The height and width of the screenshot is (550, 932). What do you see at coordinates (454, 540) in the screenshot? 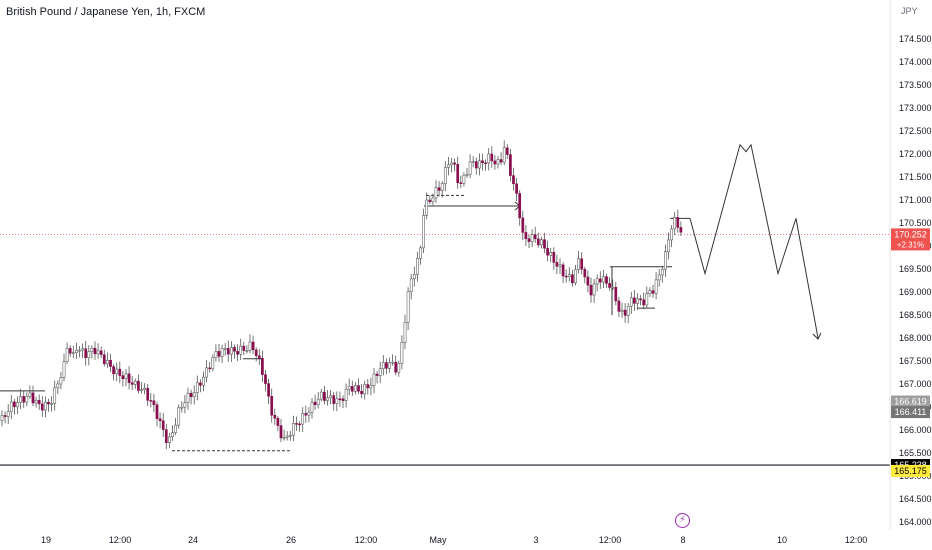
I see `time-axis: 19 12:00 24 26 12:00 May 3 12:00 8 10 12:00` at bounding box center [454, 540].